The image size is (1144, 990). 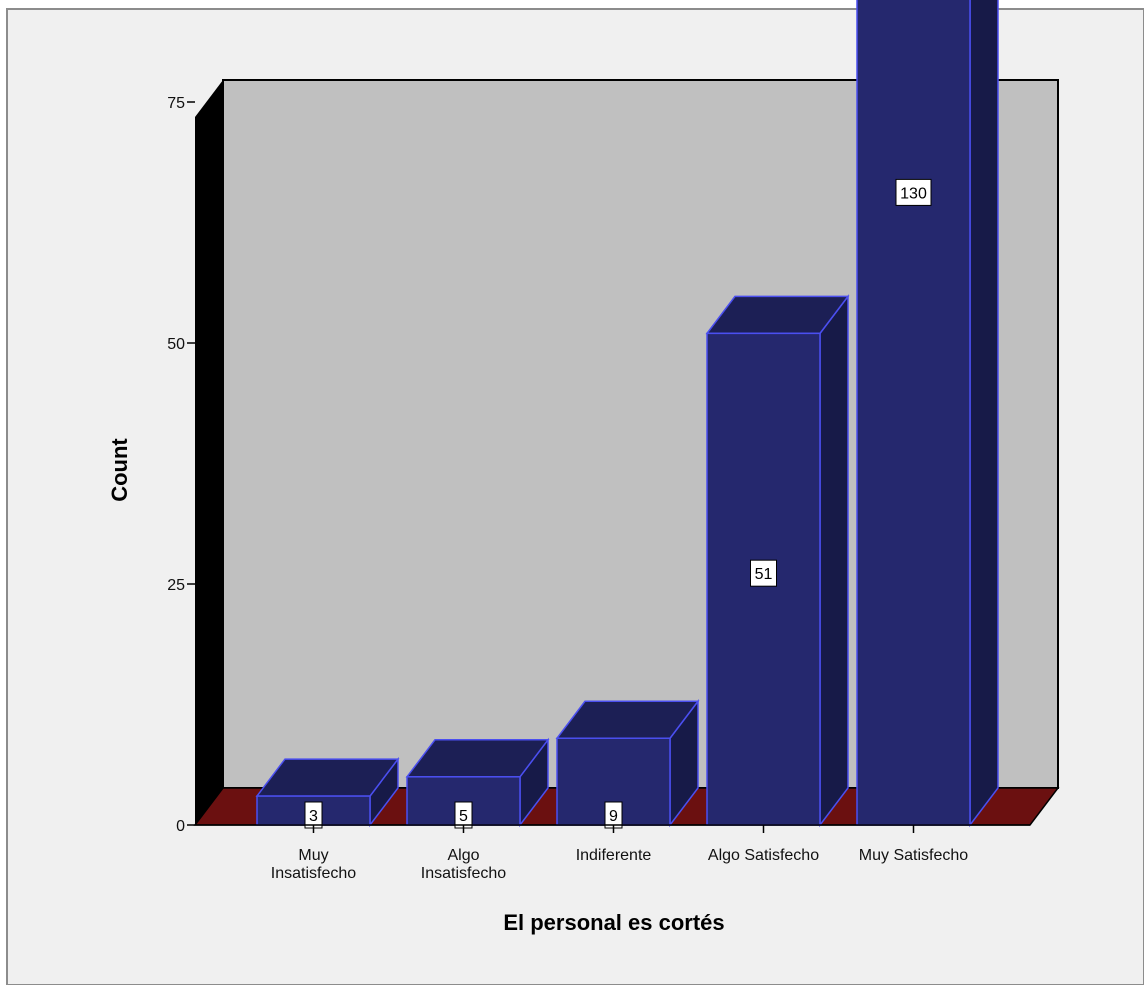 What do you see at coordinates (176, 103) in the screenshot?
I see `y-tick-label: 75` at bounding box center [176, 103].